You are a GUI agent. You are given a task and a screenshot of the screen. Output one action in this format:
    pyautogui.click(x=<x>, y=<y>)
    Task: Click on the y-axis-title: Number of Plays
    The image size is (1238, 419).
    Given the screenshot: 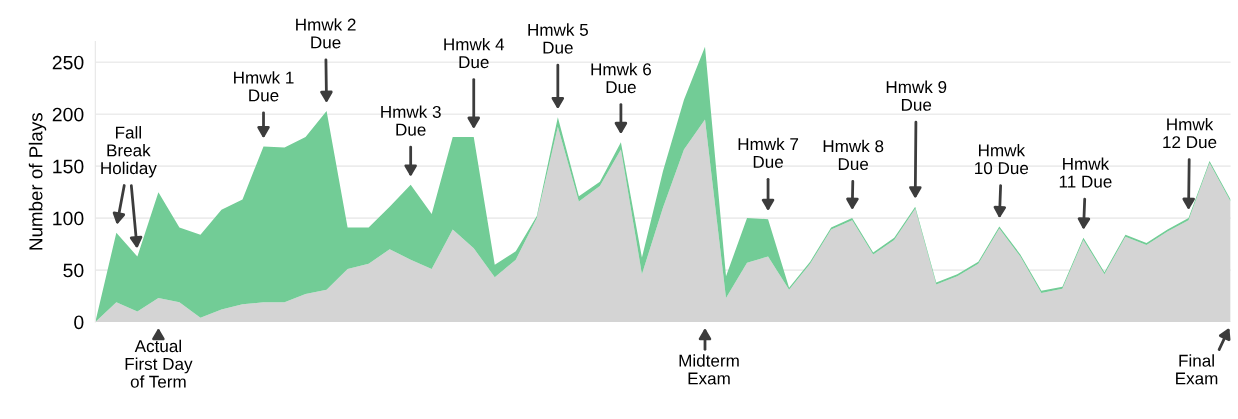 What is the action you would take?
    pyautogui.click(x=37, y=181)
    